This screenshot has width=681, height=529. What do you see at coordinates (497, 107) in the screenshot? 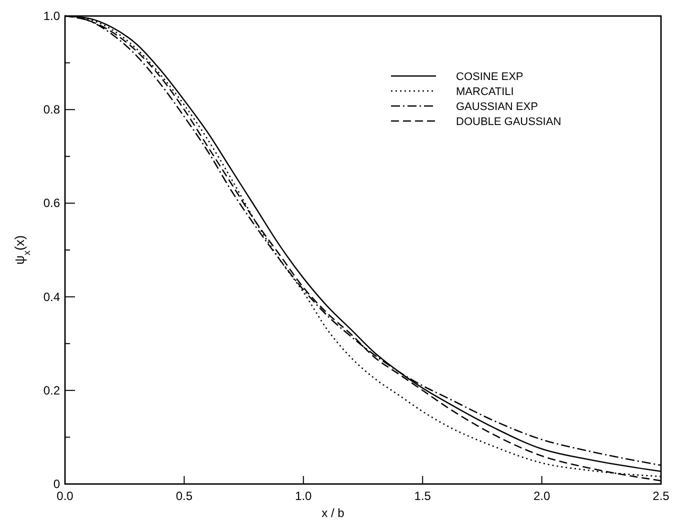
I see `legend-label: GAUSSIAN EXP` at bounding box center [497, 107].